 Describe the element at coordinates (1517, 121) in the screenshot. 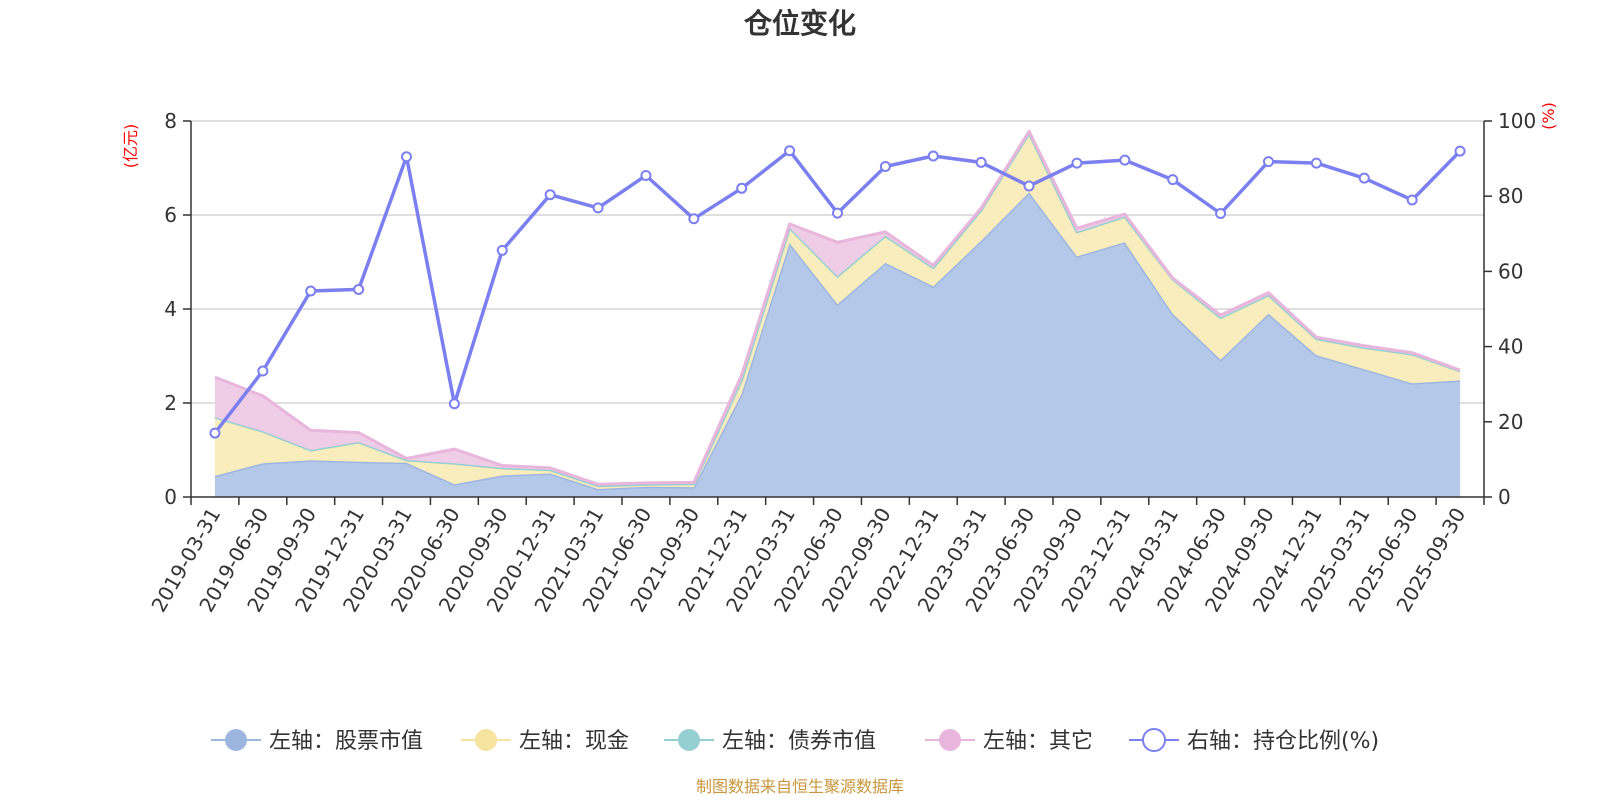

I see `right-tick-label-5: 100` at that location.